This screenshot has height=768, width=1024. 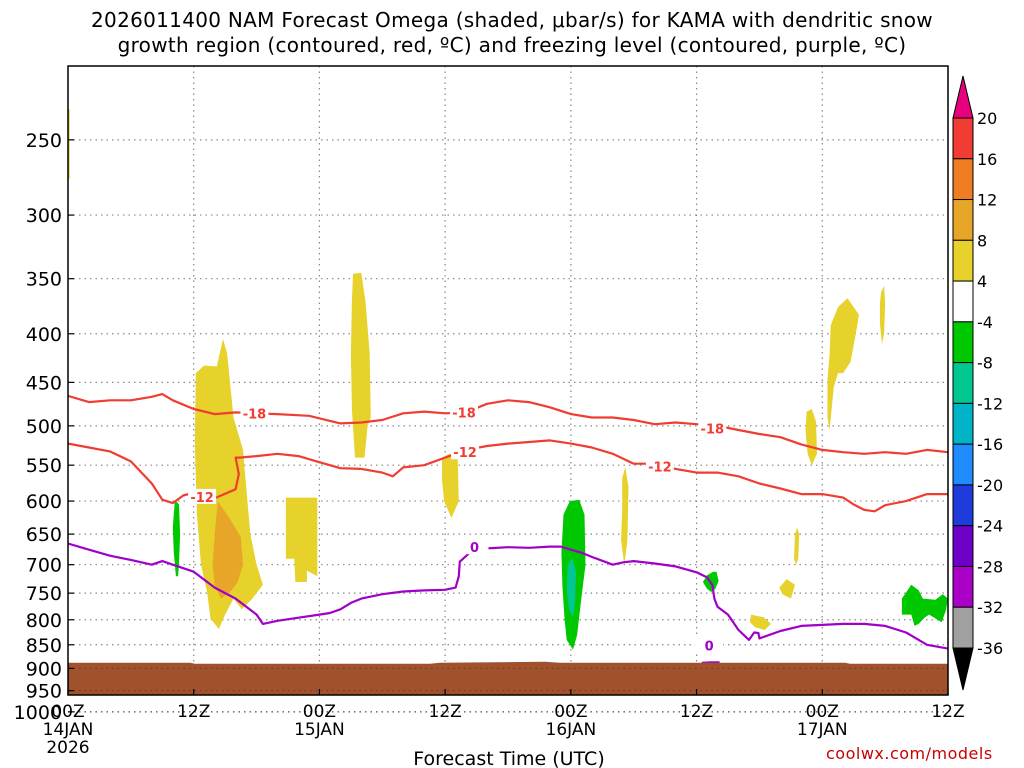 I want to click on contour-label-4: -12, so click(x=202, y=498).